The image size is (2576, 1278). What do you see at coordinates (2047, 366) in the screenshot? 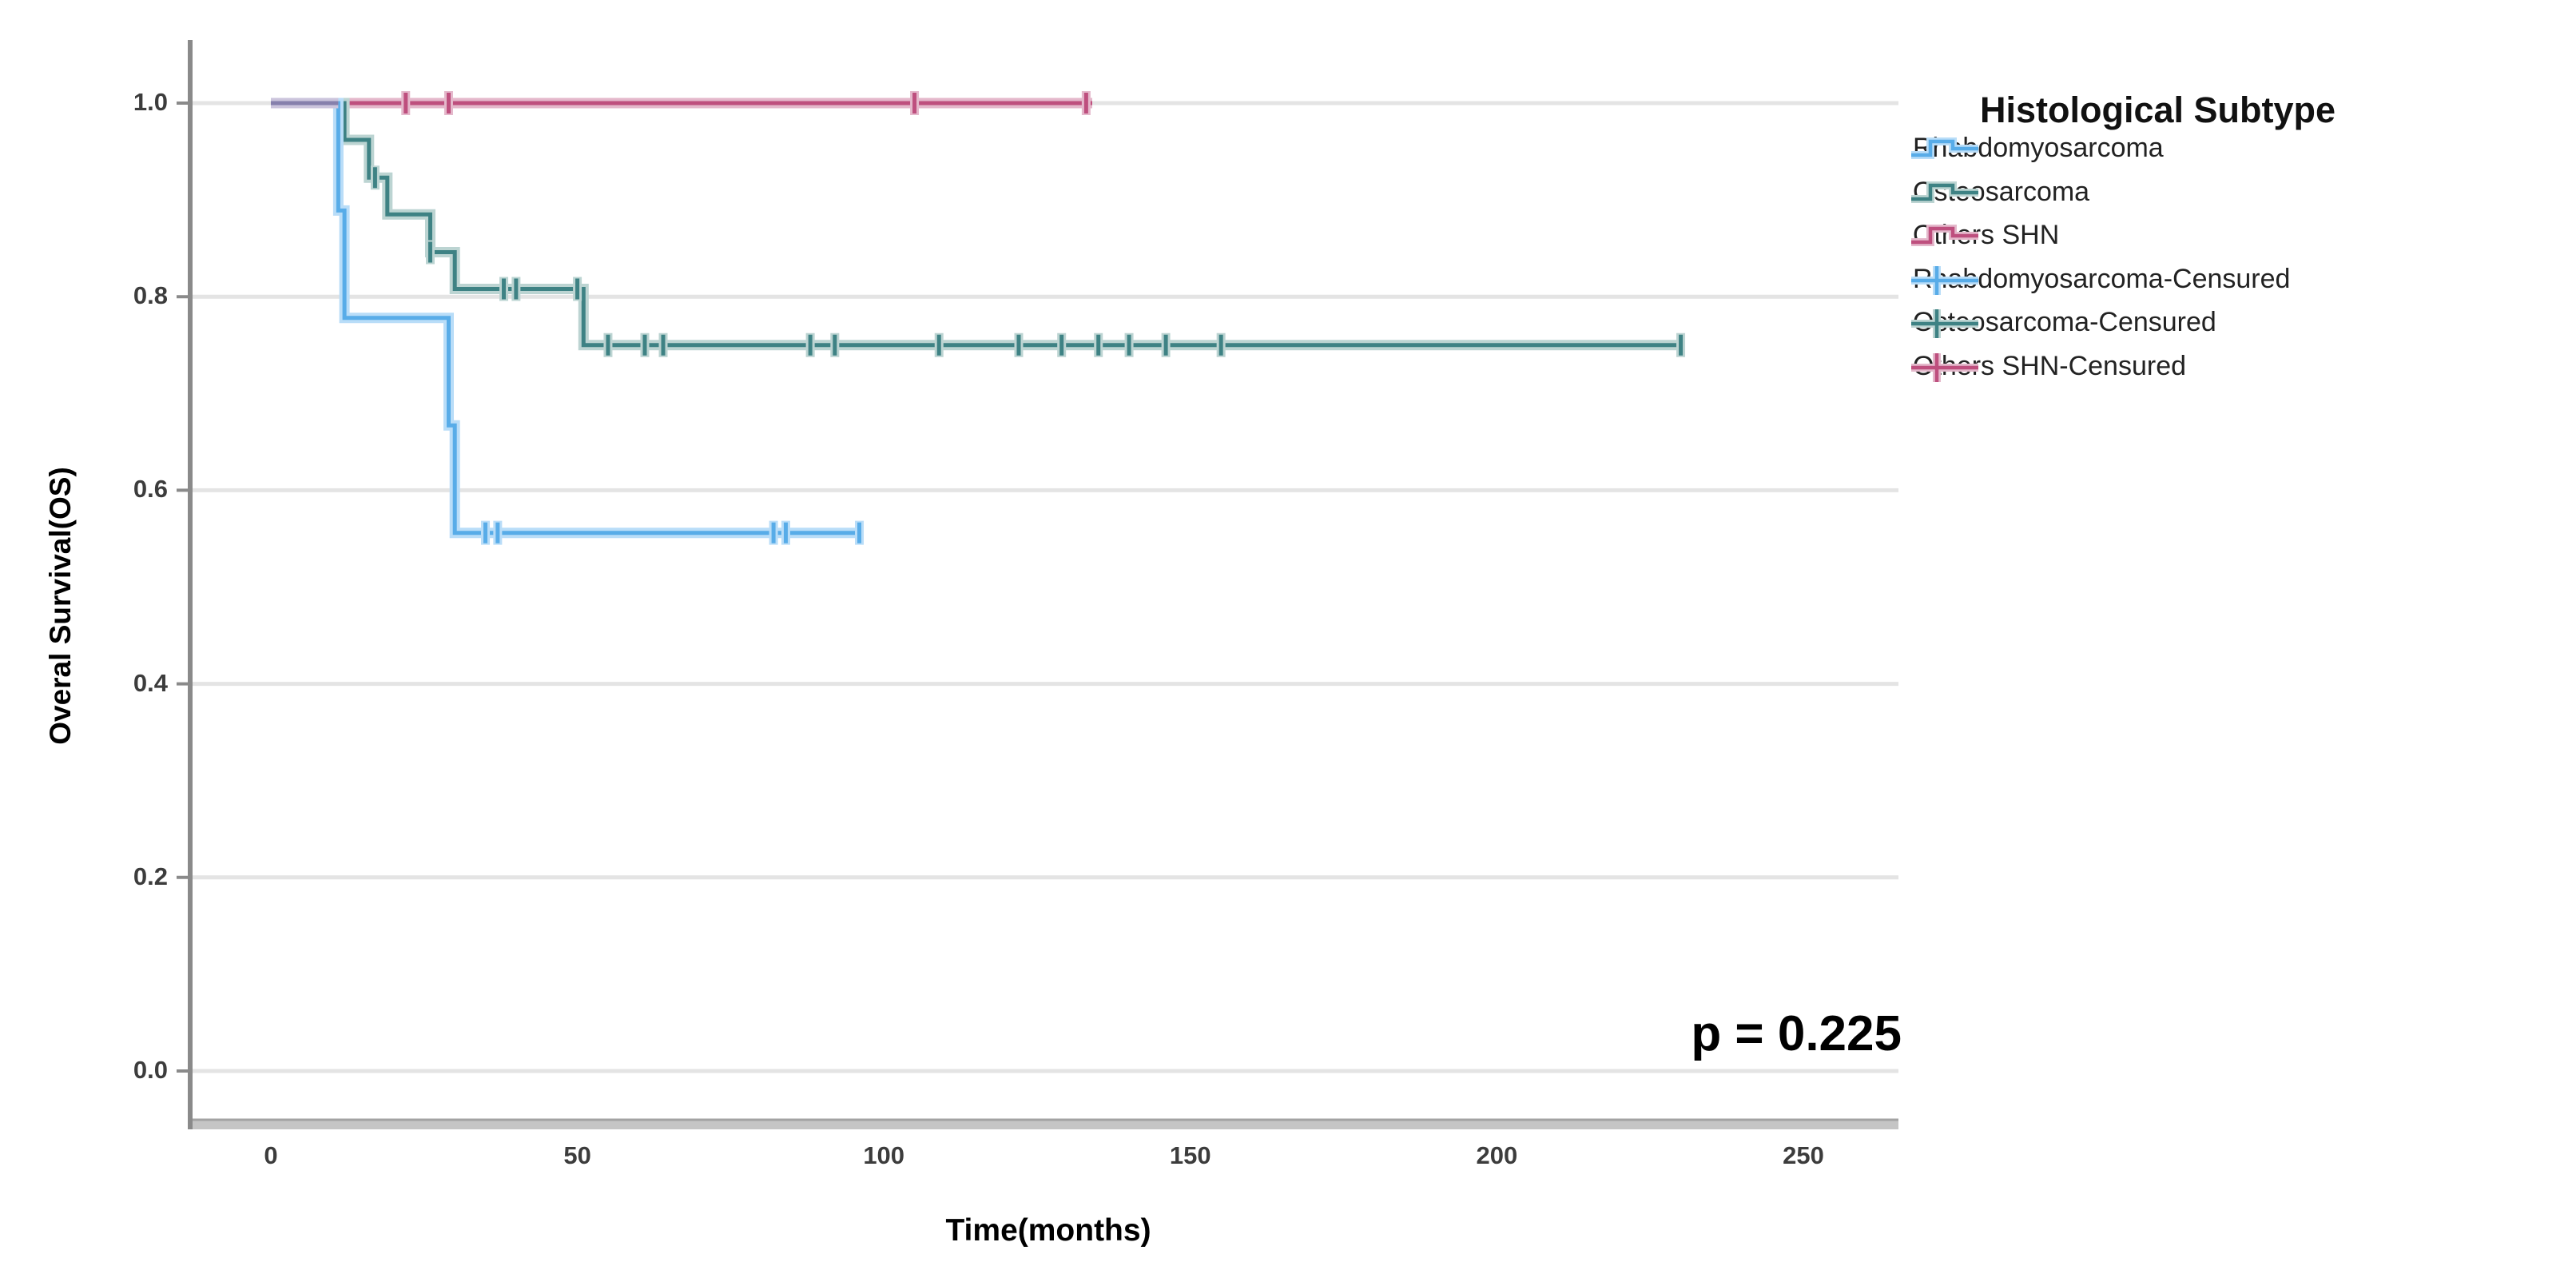
I see `legend-item-Others SHN-Censured: Others SHN-Censured` at bounding box center [2047, 366].